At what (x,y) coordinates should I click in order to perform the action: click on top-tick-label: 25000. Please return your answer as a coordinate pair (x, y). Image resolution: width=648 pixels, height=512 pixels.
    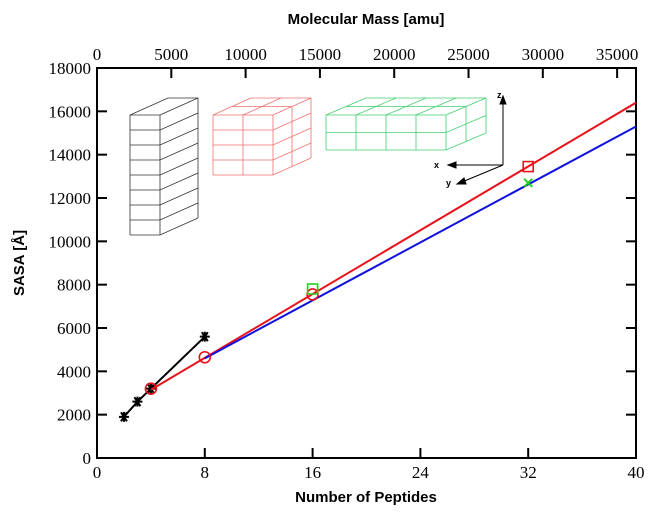
    Looking at the image, I should click on (468, 54).